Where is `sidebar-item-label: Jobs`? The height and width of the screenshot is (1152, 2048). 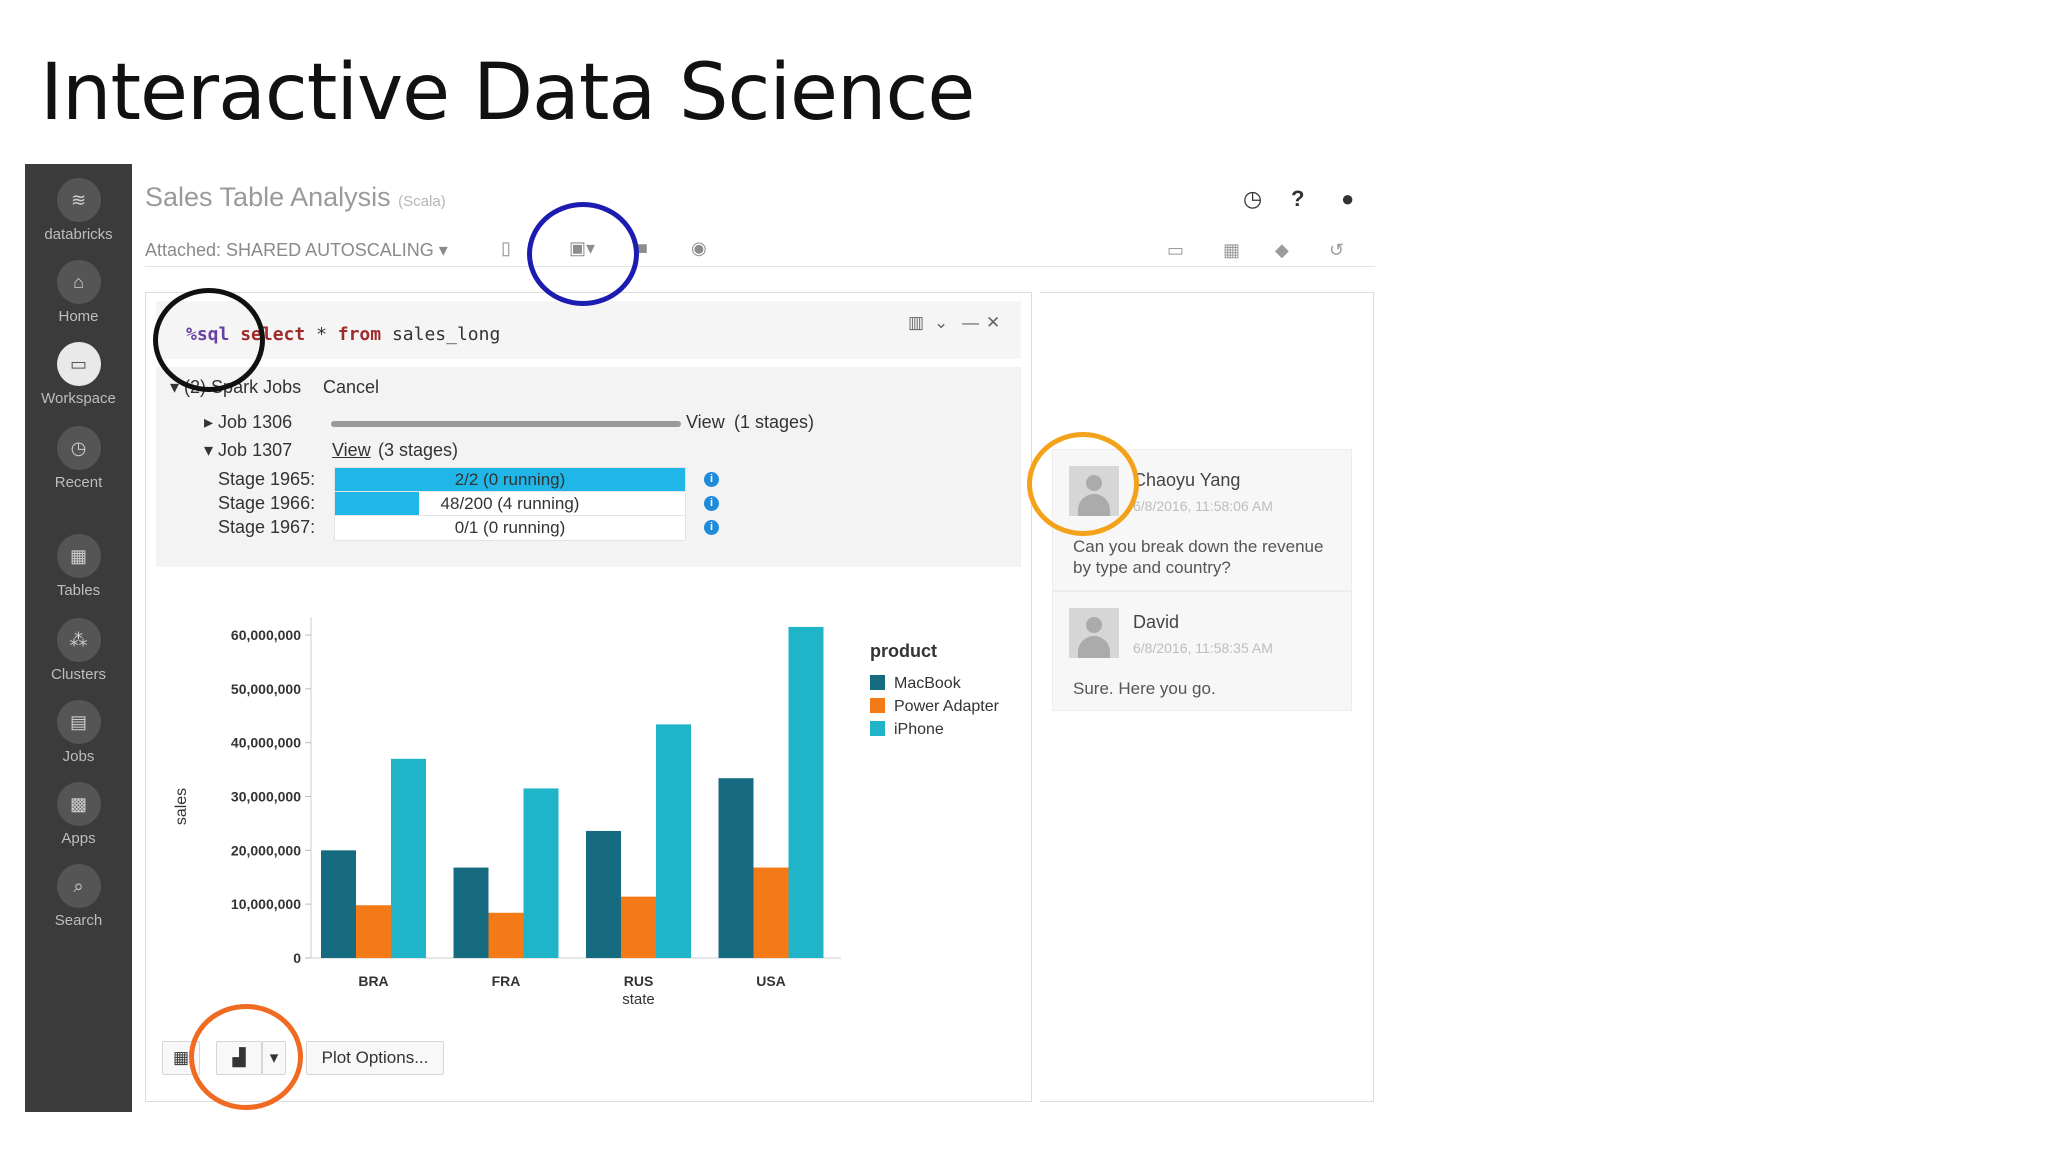 sidebar-item-label: Jobs is located at coordinates (78, 756).